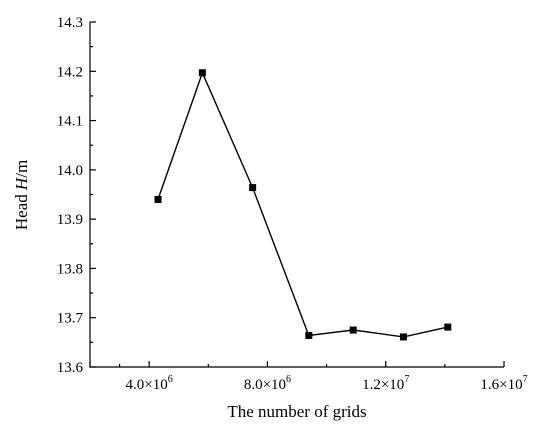 Image resolution: width=550 pixels, height=427 pixels. Describe the element at coordinates (70, 269) in the screenshot. I see `y-tick-label: 13.8` at that location.